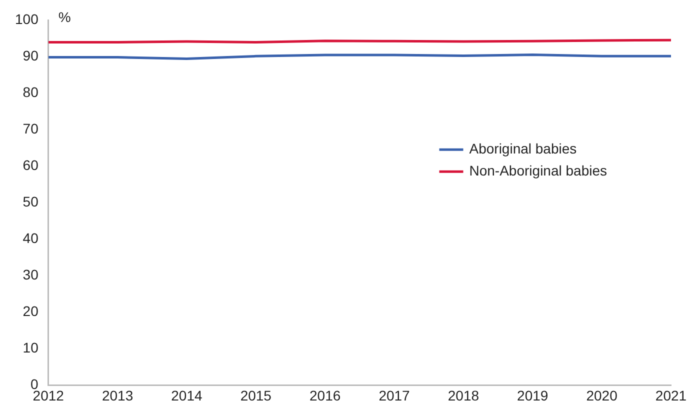 The height and width of the screenshot is (410, 691). I want to click on y-tick-label: 80, so click(30, 92).